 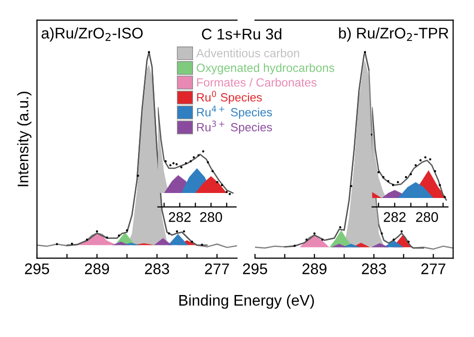 What do you see at coordinates (234, 127) in the screenshot?
I see `legend-label: Ru$^{3+}$ Species` at bounding box center [234, 127].